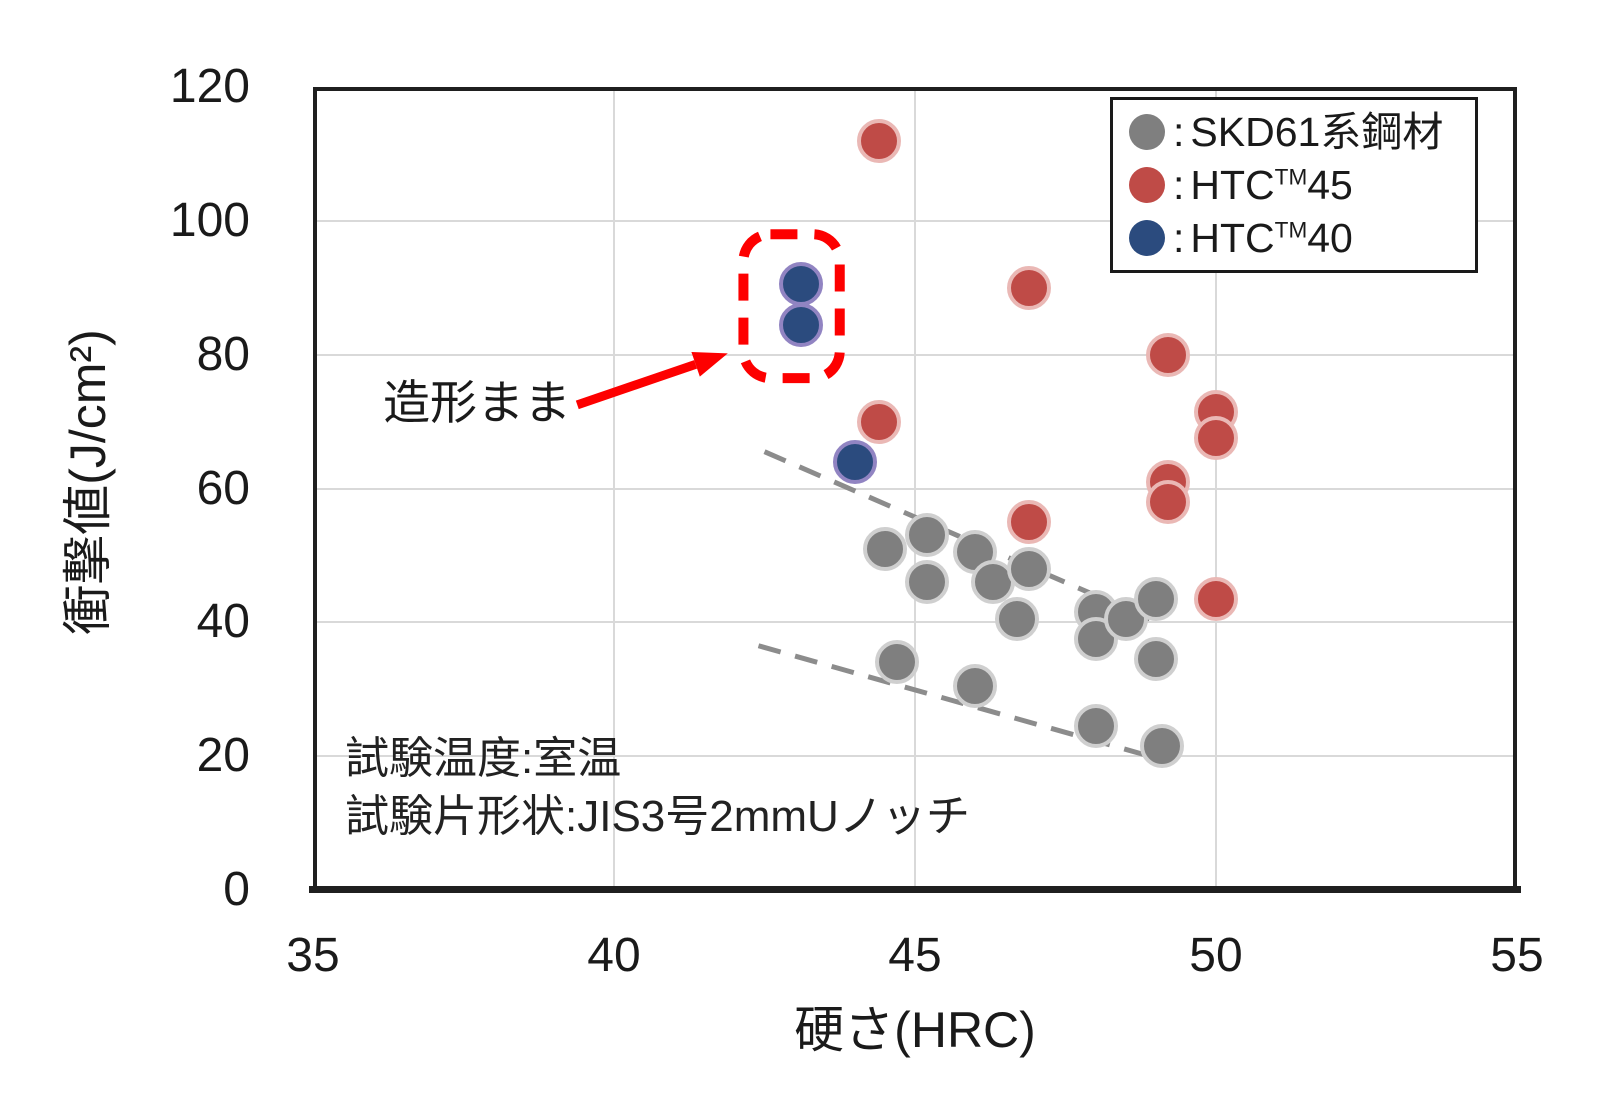 Image resolution: width=1600 pixels, height=1100 pixels. I want to click on y-axis-tick-label: 60, so click(223, 488).